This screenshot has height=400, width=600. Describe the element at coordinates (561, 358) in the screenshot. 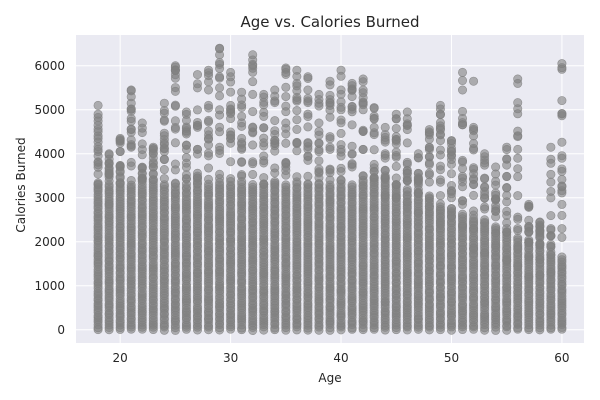

I see `x-tick-label: 60` at that location.